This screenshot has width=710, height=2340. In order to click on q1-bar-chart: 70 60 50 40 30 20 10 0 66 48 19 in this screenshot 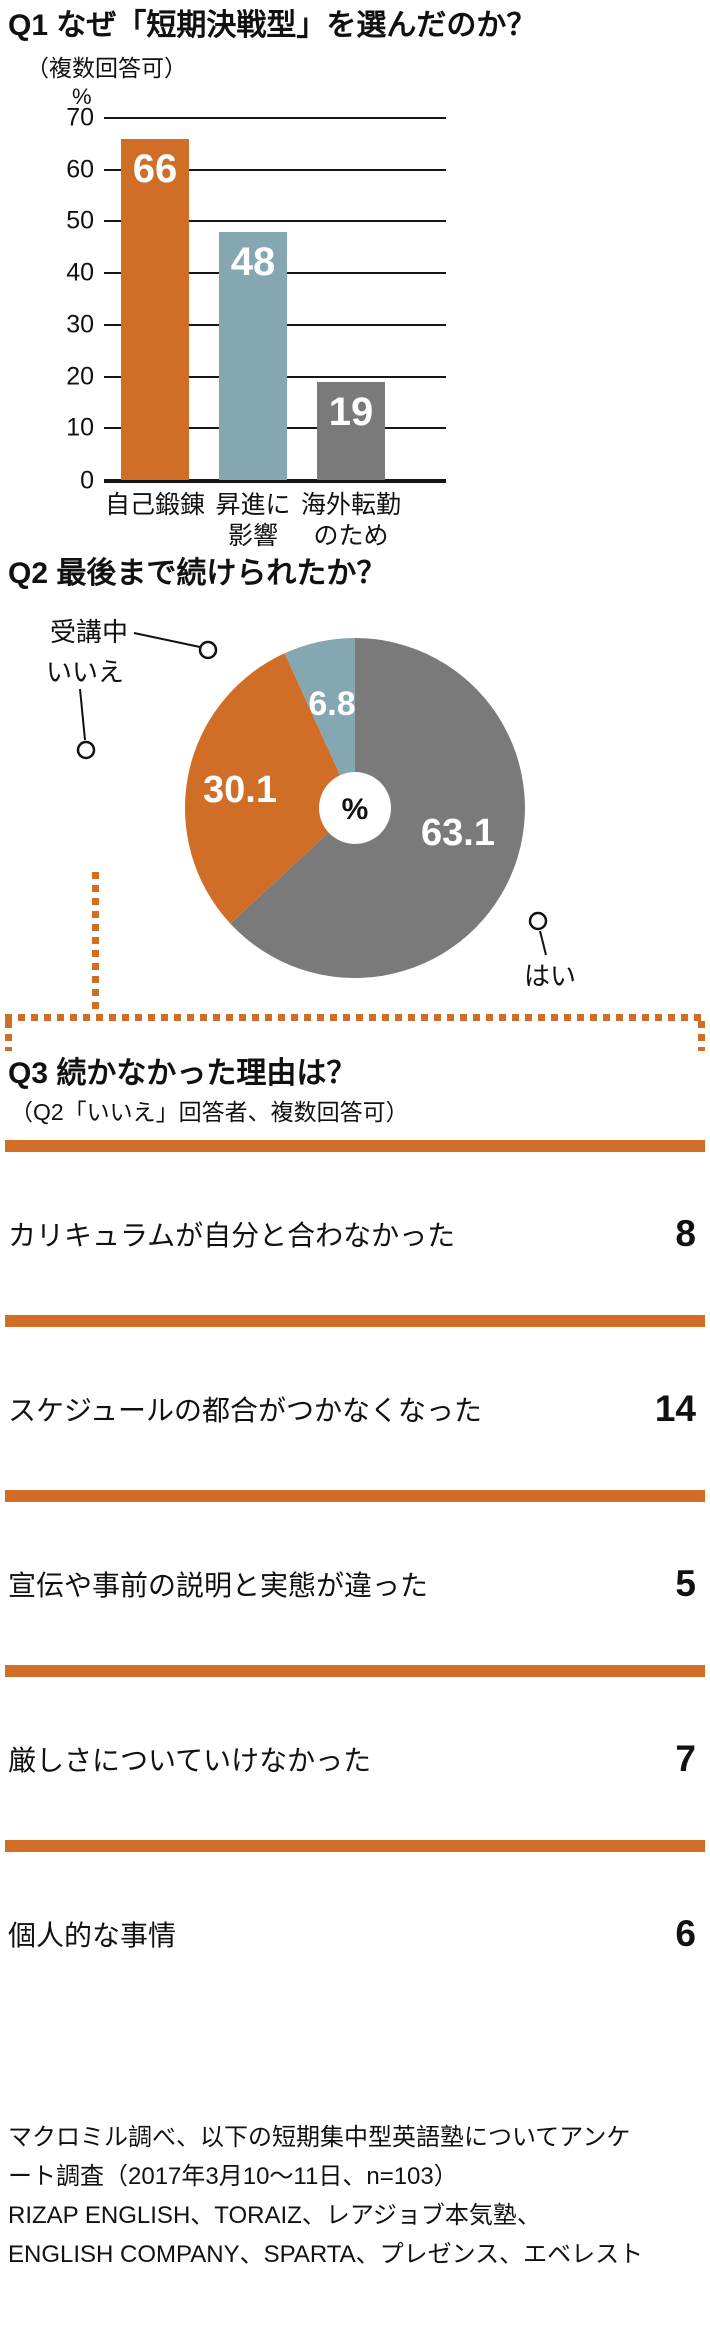, I will do `click(256, 299)`.